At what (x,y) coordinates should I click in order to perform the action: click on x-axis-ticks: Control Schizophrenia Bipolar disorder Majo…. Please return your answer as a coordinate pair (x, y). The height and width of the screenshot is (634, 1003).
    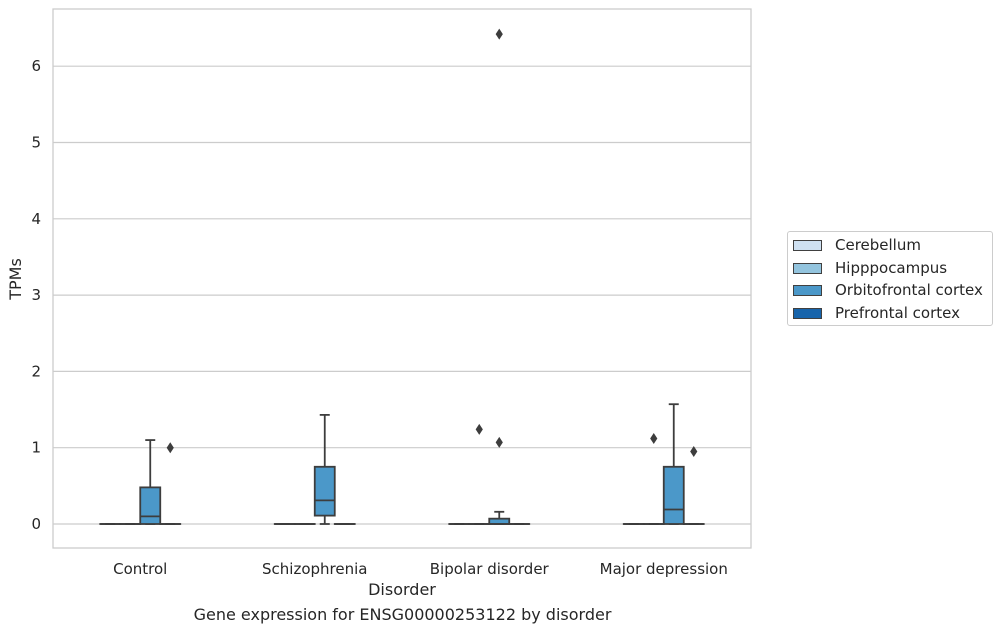
    Looking at the image, I should click on (420, 569).